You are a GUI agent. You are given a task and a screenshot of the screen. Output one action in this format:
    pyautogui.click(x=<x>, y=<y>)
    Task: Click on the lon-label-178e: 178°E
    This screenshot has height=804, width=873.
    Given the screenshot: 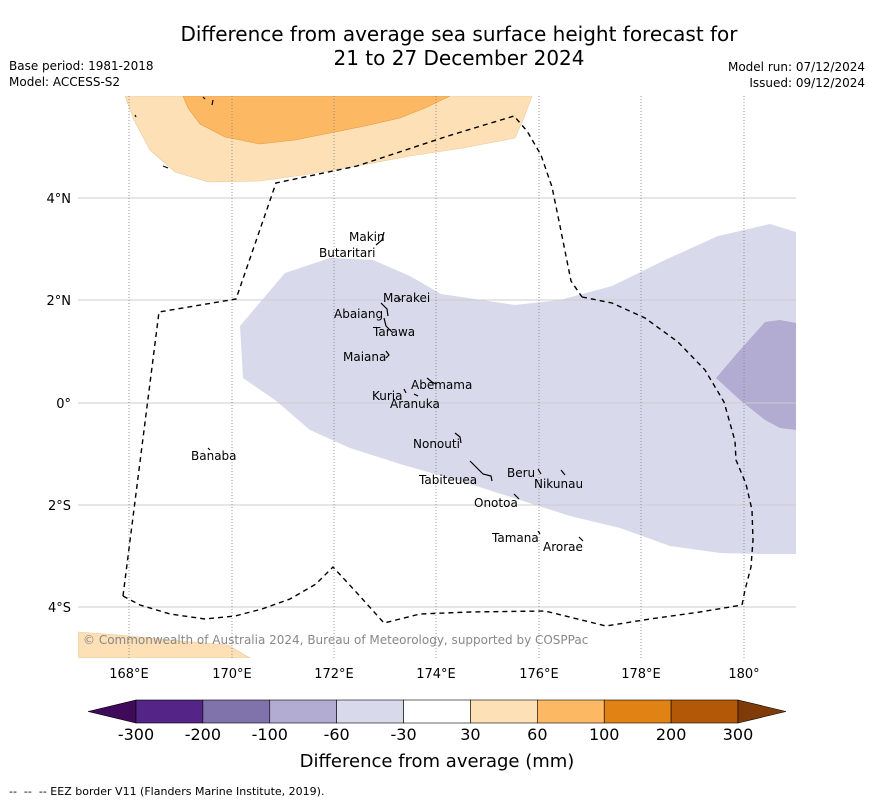 What is the action you would take?
    pyautogui.click(x=641, y=674)
    